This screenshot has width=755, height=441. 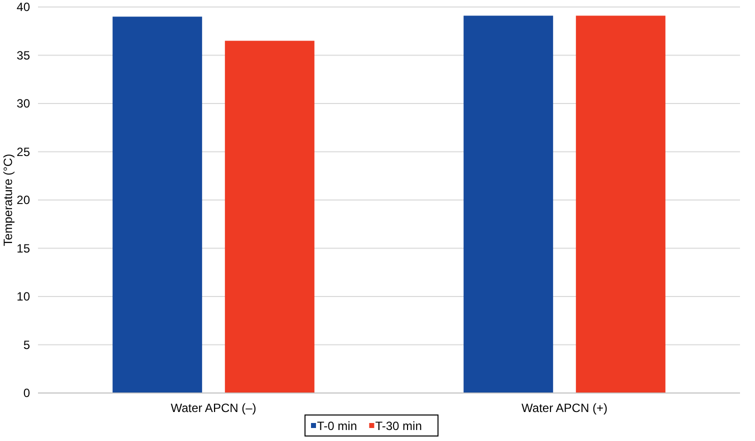 What do you see at coordinates (23, 200) in the screenshot?
I see `y-tick-label: 20` at bounding box center [23, 200].